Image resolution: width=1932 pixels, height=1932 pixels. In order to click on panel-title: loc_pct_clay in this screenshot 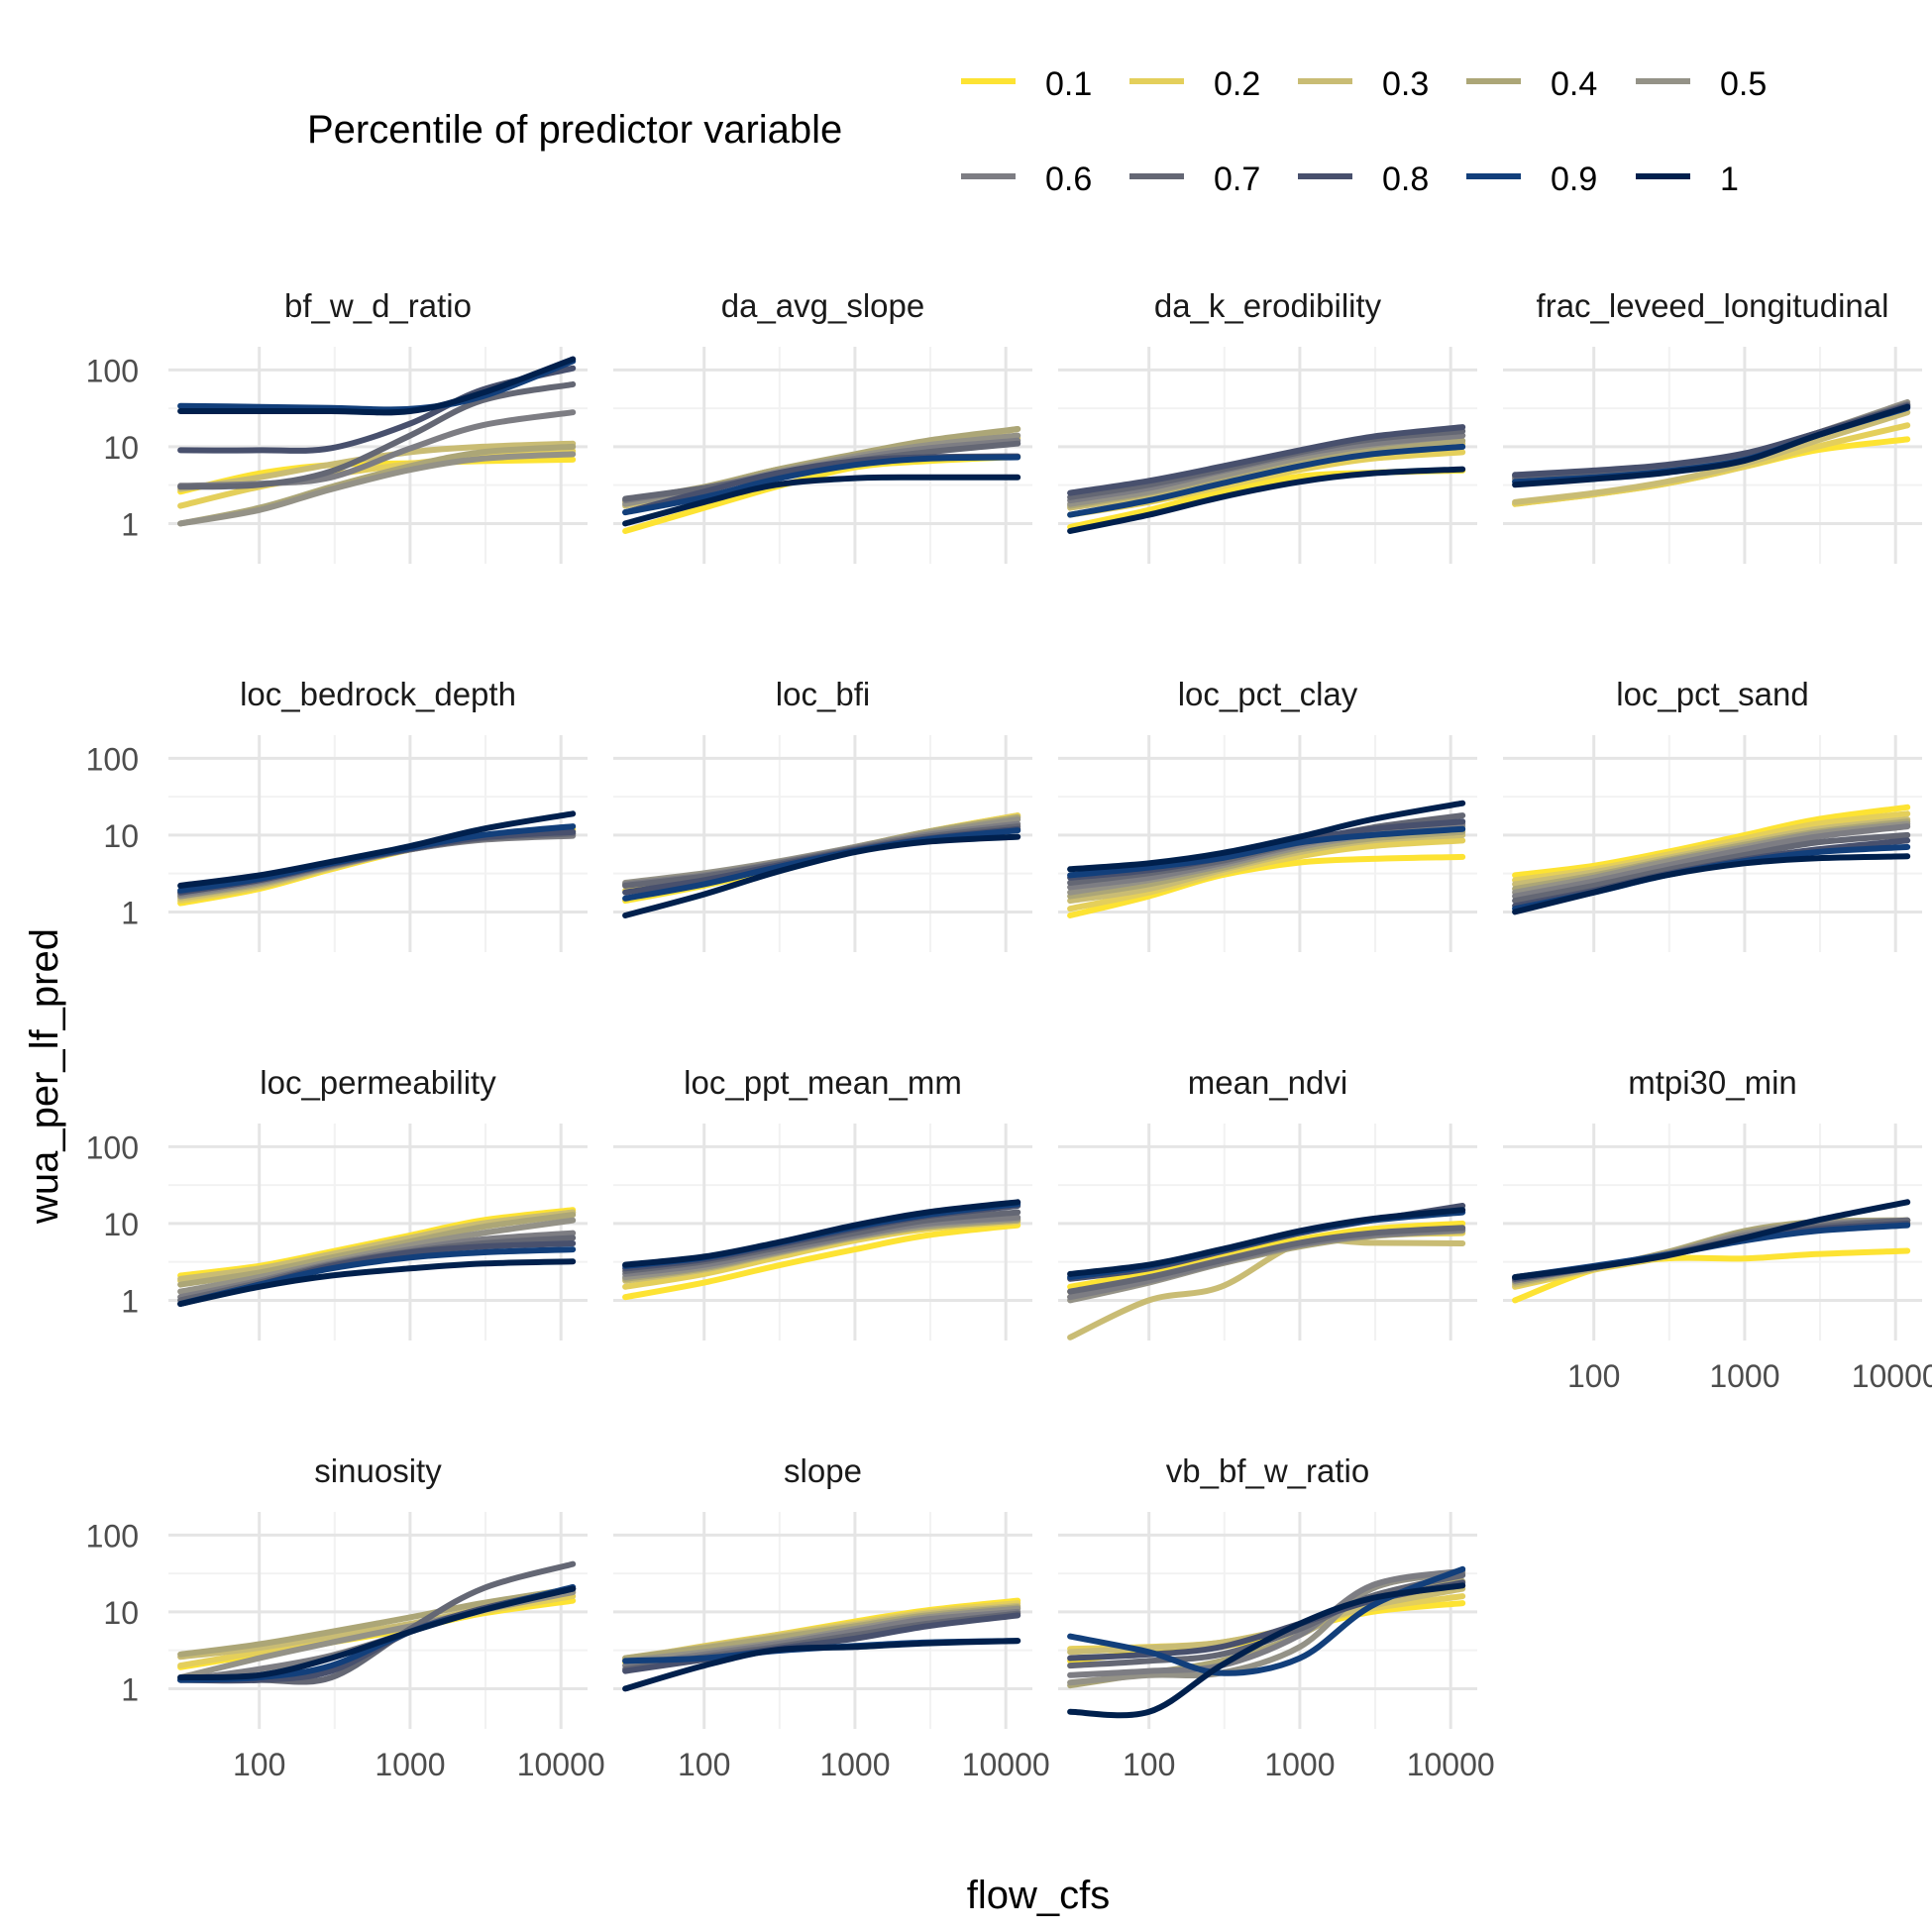, I will do `click(1268, 694)`.